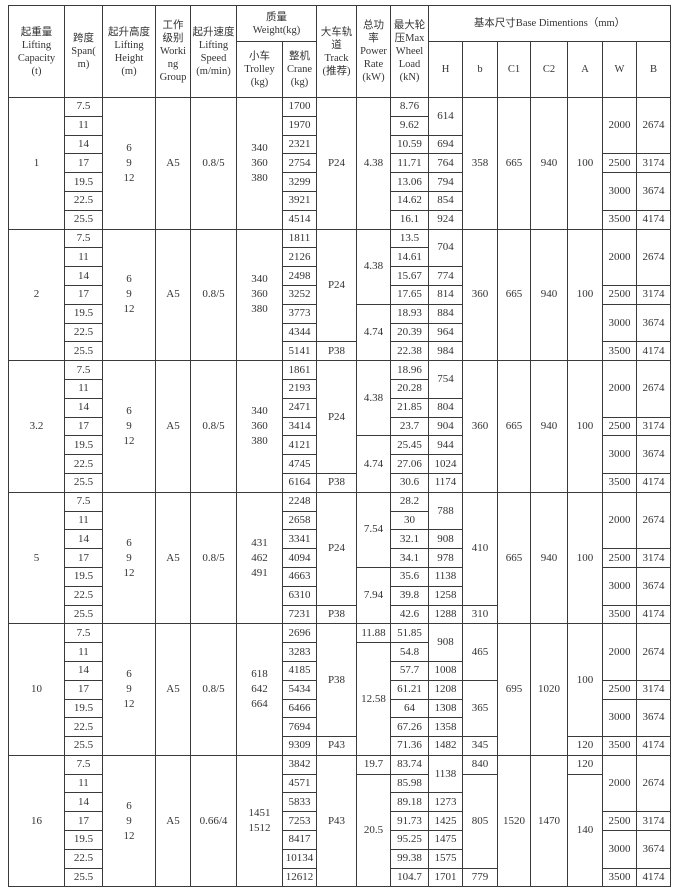 The height and width of the screenshot is (896, 676). Describe the element at coordinates (299, 576) in the screenshot. I see `cell-crane: 4663` at that location.